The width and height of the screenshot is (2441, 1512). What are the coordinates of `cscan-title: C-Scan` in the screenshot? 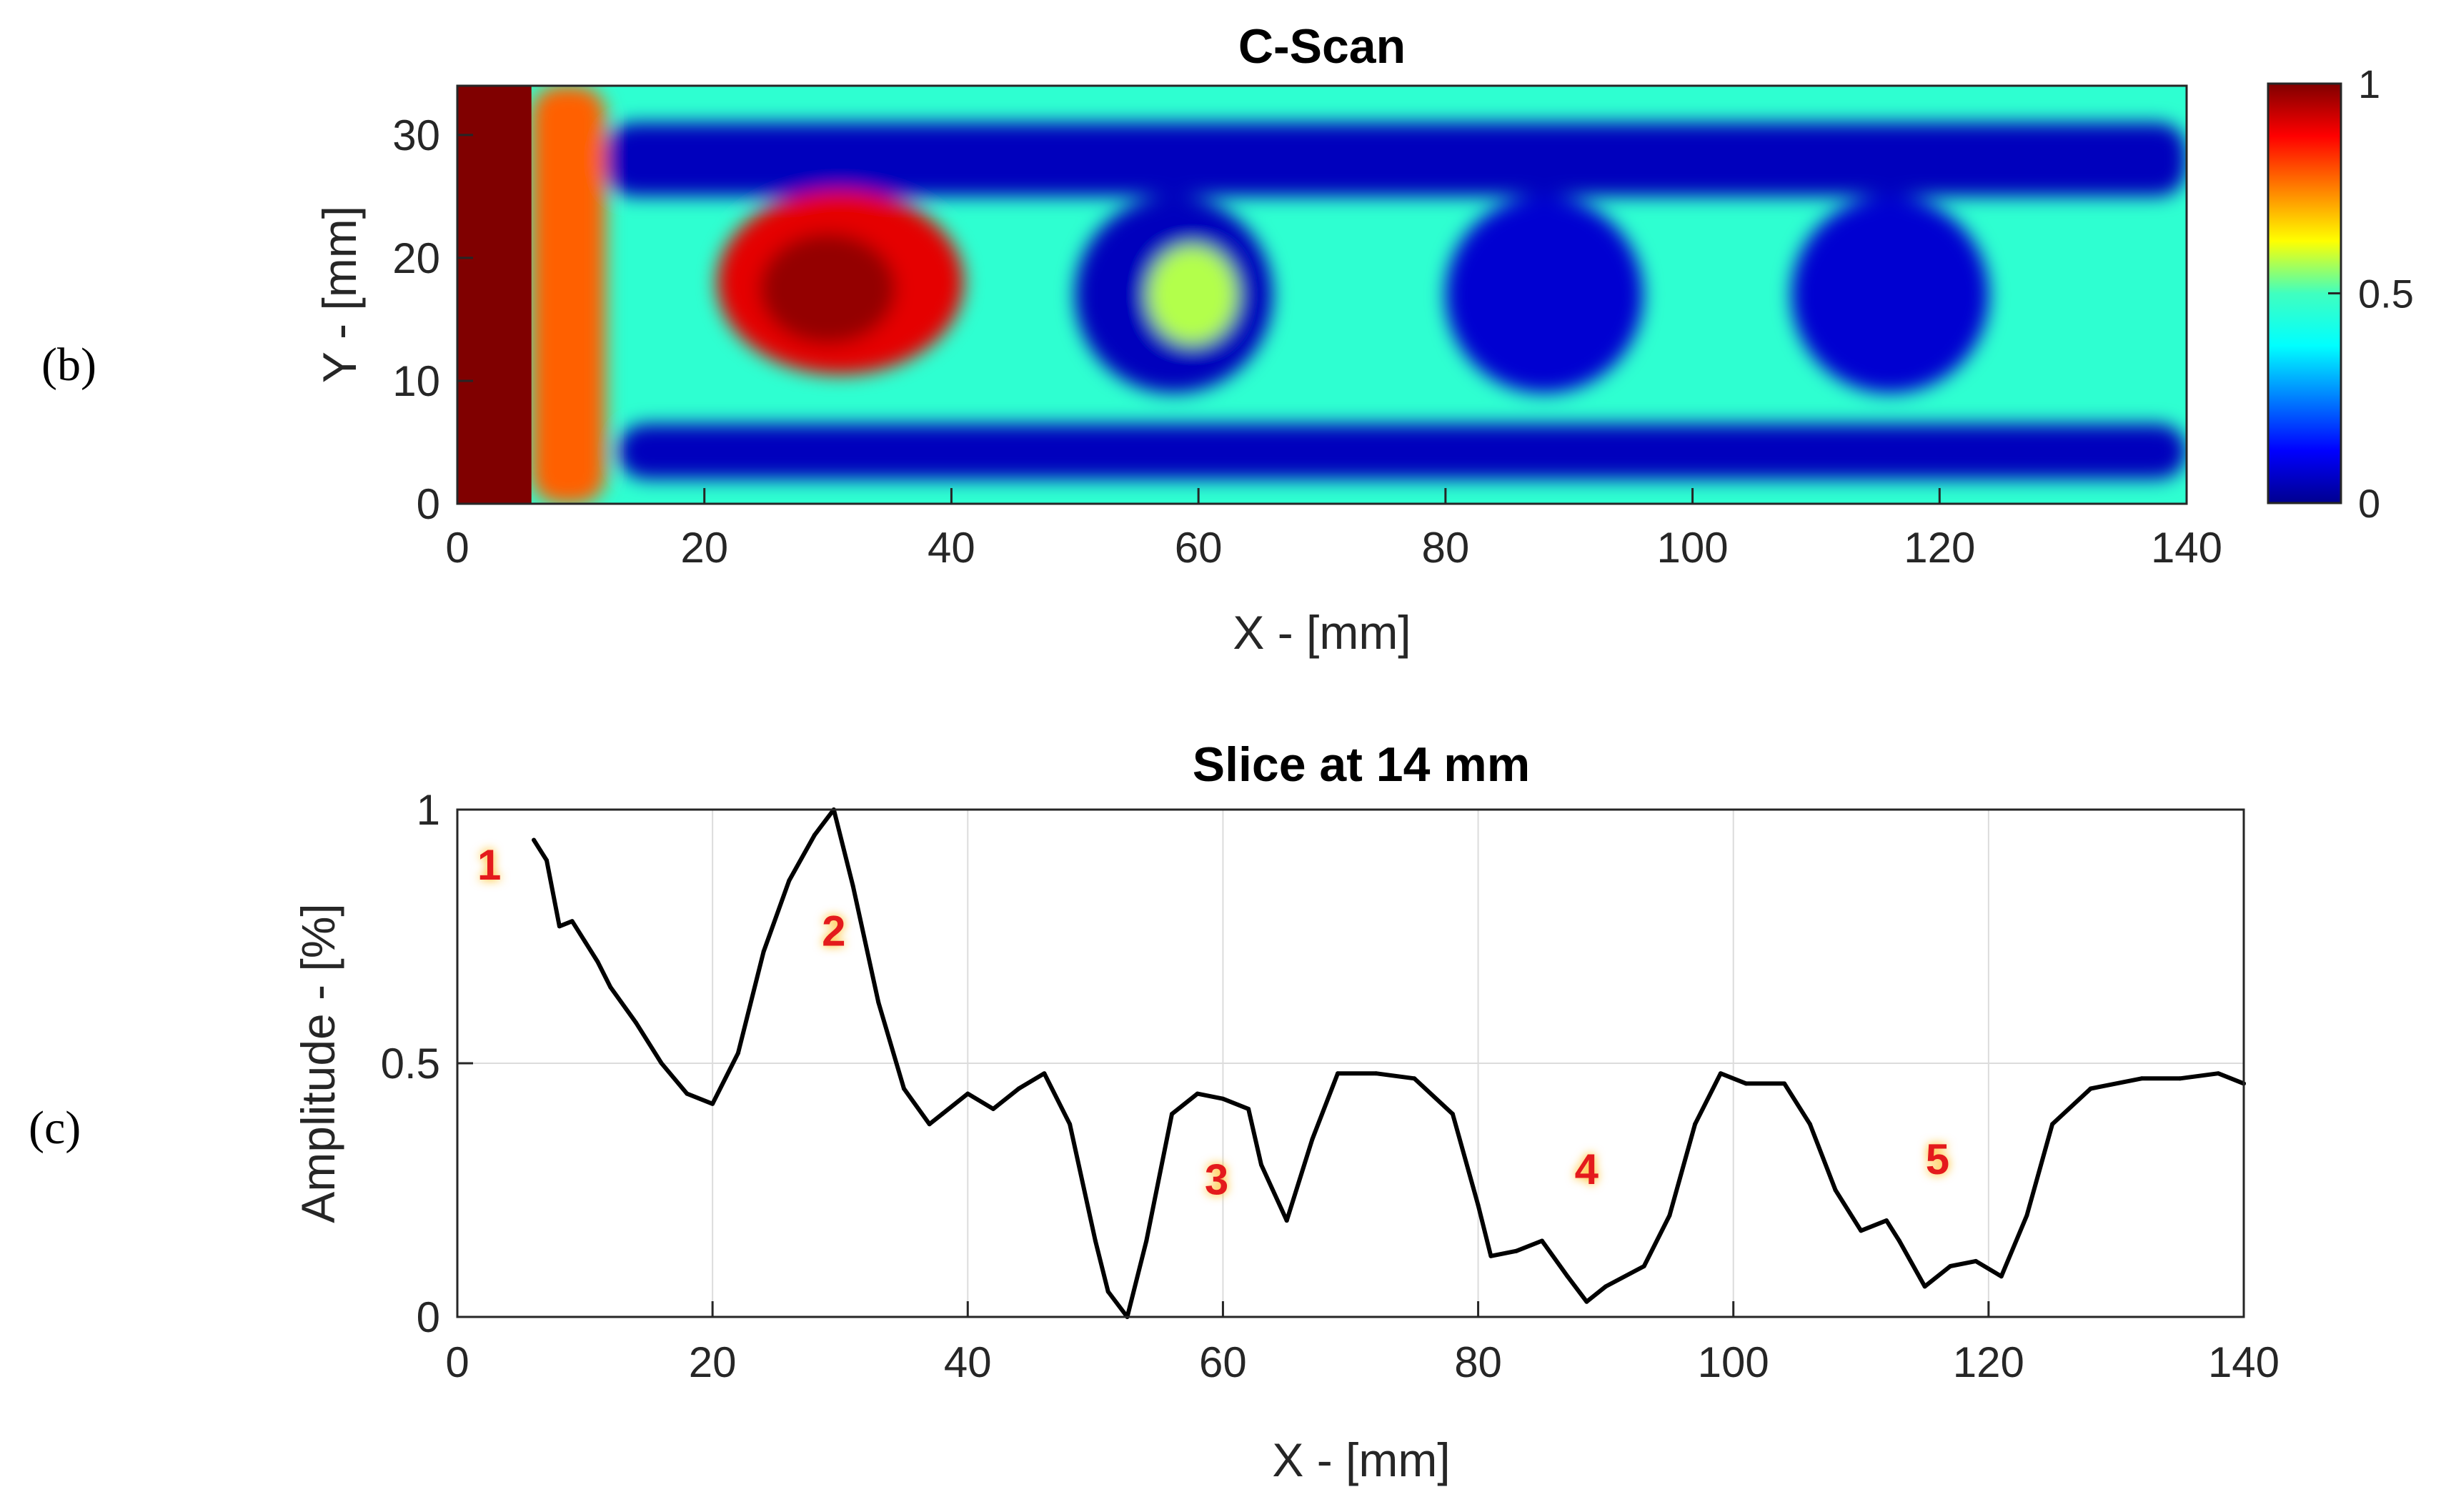 It's located at (1322, 46).